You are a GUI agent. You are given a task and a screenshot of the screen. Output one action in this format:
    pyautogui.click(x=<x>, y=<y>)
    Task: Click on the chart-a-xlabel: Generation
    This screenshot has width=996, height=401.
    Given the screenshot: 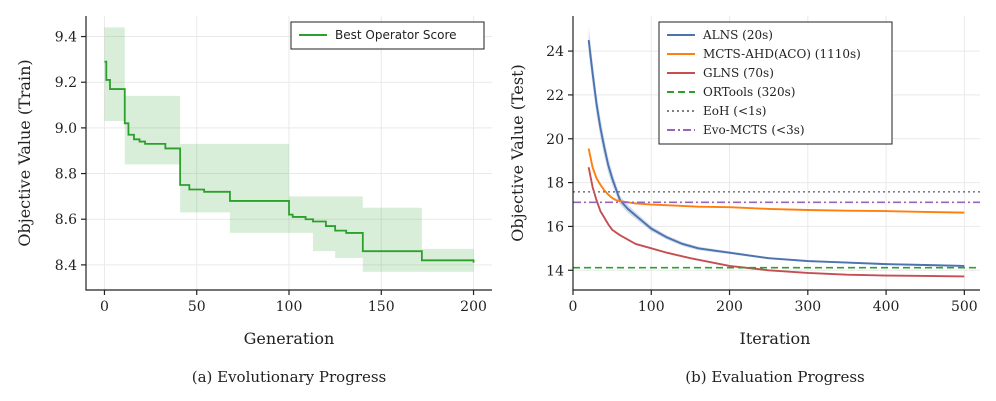 What is the action you would take?
    pyautogui.click(x=289, y=338)
    